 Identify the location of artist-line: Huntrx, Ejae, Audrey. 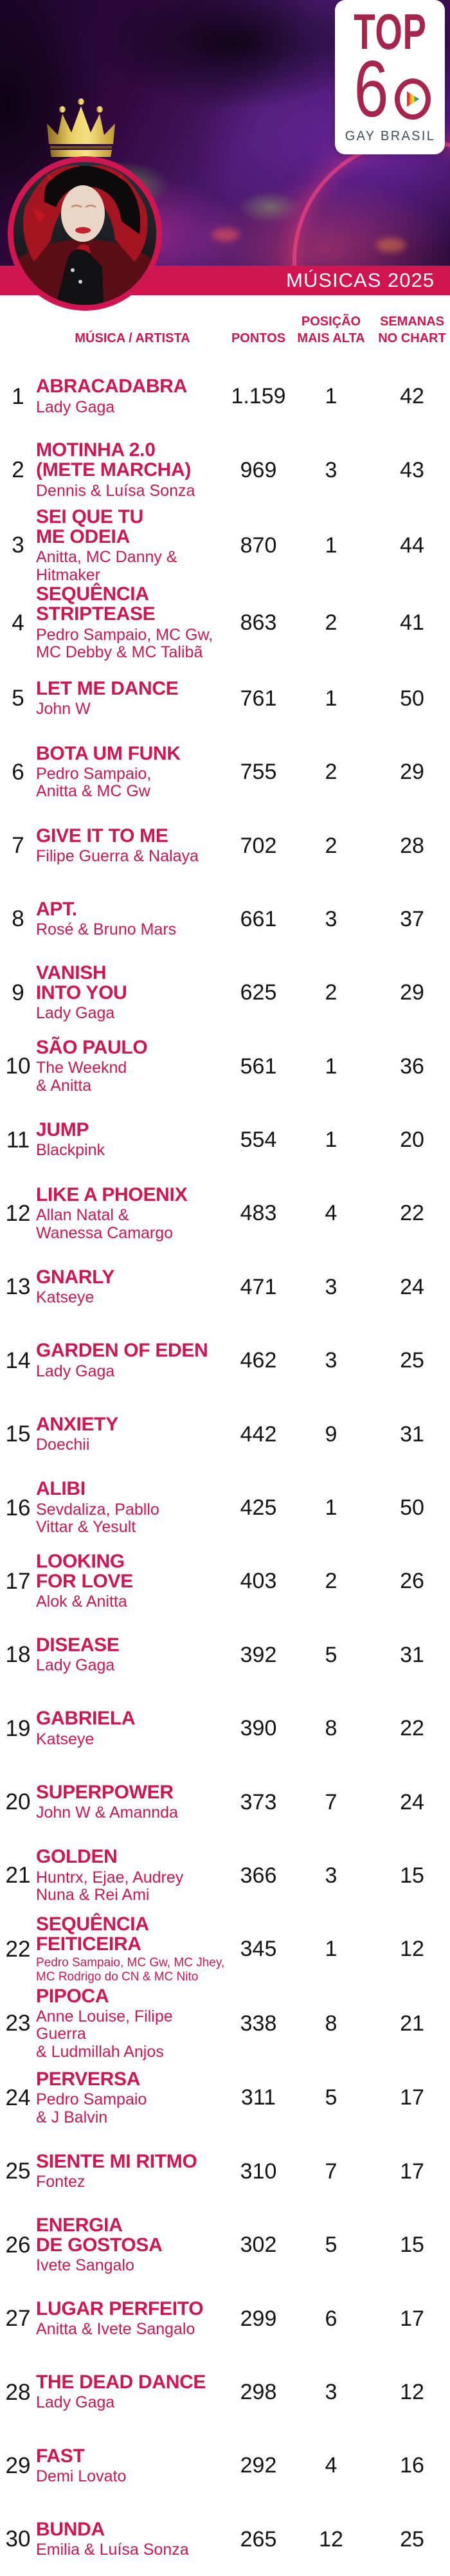
(110, 1877).